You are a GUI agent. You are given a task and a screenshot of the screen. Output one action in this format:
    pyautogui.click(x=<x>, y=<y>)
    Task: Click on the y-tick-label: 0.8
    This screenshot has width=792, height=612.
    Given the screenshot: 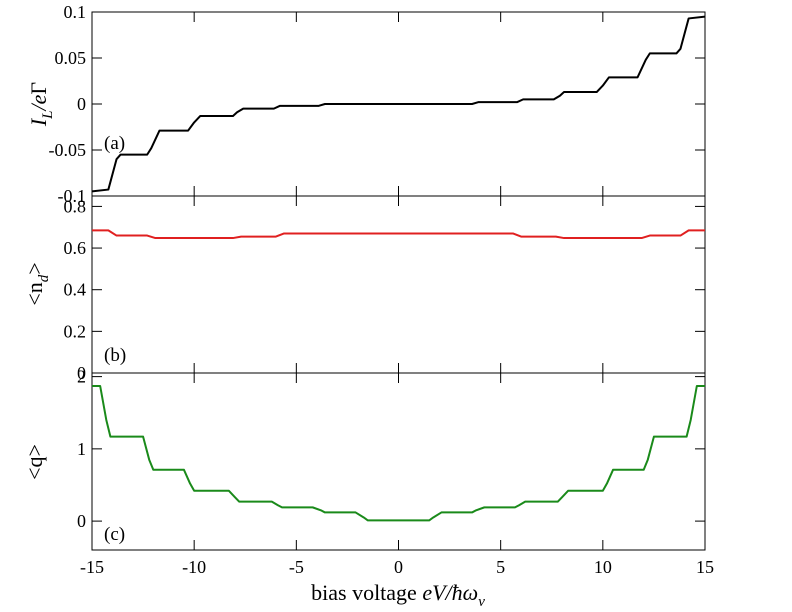 What is the action you would take?
    pyautogui.click(x=75, y=206)
    